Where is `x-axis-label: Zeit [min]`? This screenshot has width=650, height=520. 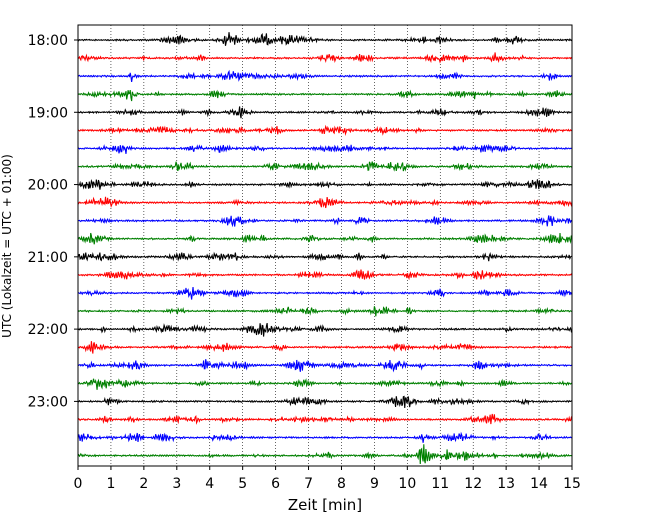 x-axis-label: Zeit [min] is located at coordinates (325, 505).